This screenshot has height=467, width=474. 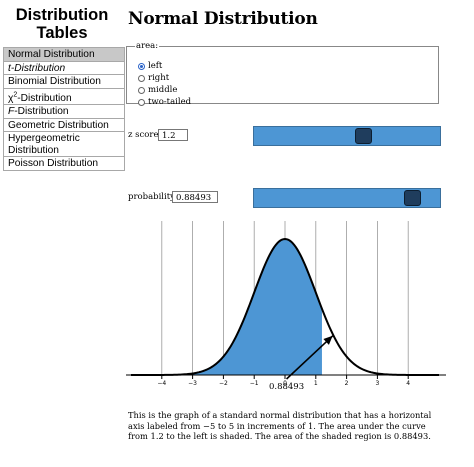 I want to click on probability-slider, so click(x=347, y=198).